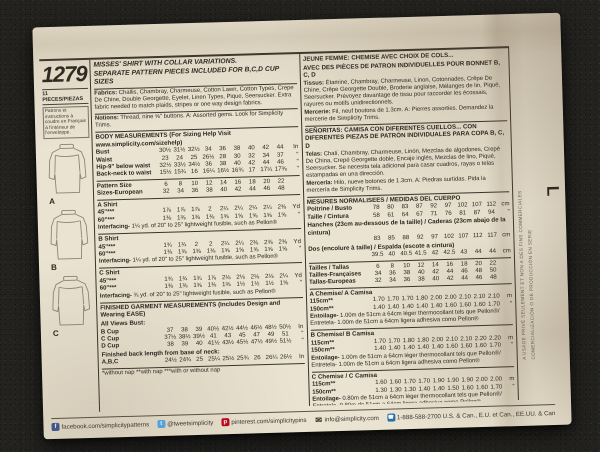 Image resolution: width=600 pixels, height=452 pixels. I want to click on row-value: 94, so click(491, 212).